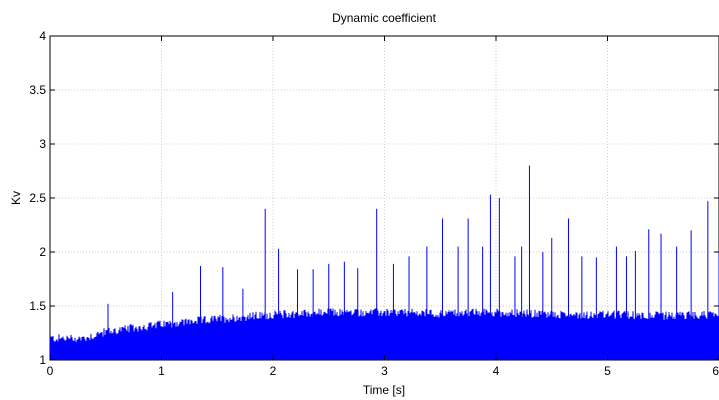 The image size is (719, 400). What do you see at coordinates (16, 198) in the screenshot?
I see `y-axis-label: Kv` at bounding box center [16, 198].